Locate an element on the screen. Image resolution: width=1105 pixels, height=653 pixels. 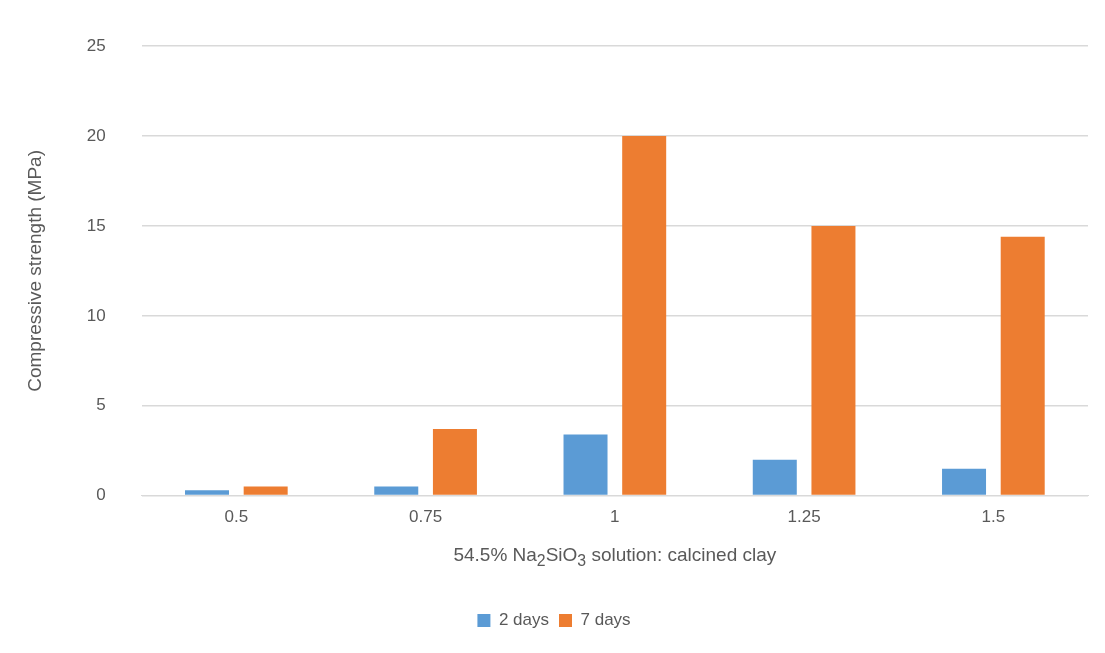
x-tick-label: 1.25 is located at coordinates (804, 517).